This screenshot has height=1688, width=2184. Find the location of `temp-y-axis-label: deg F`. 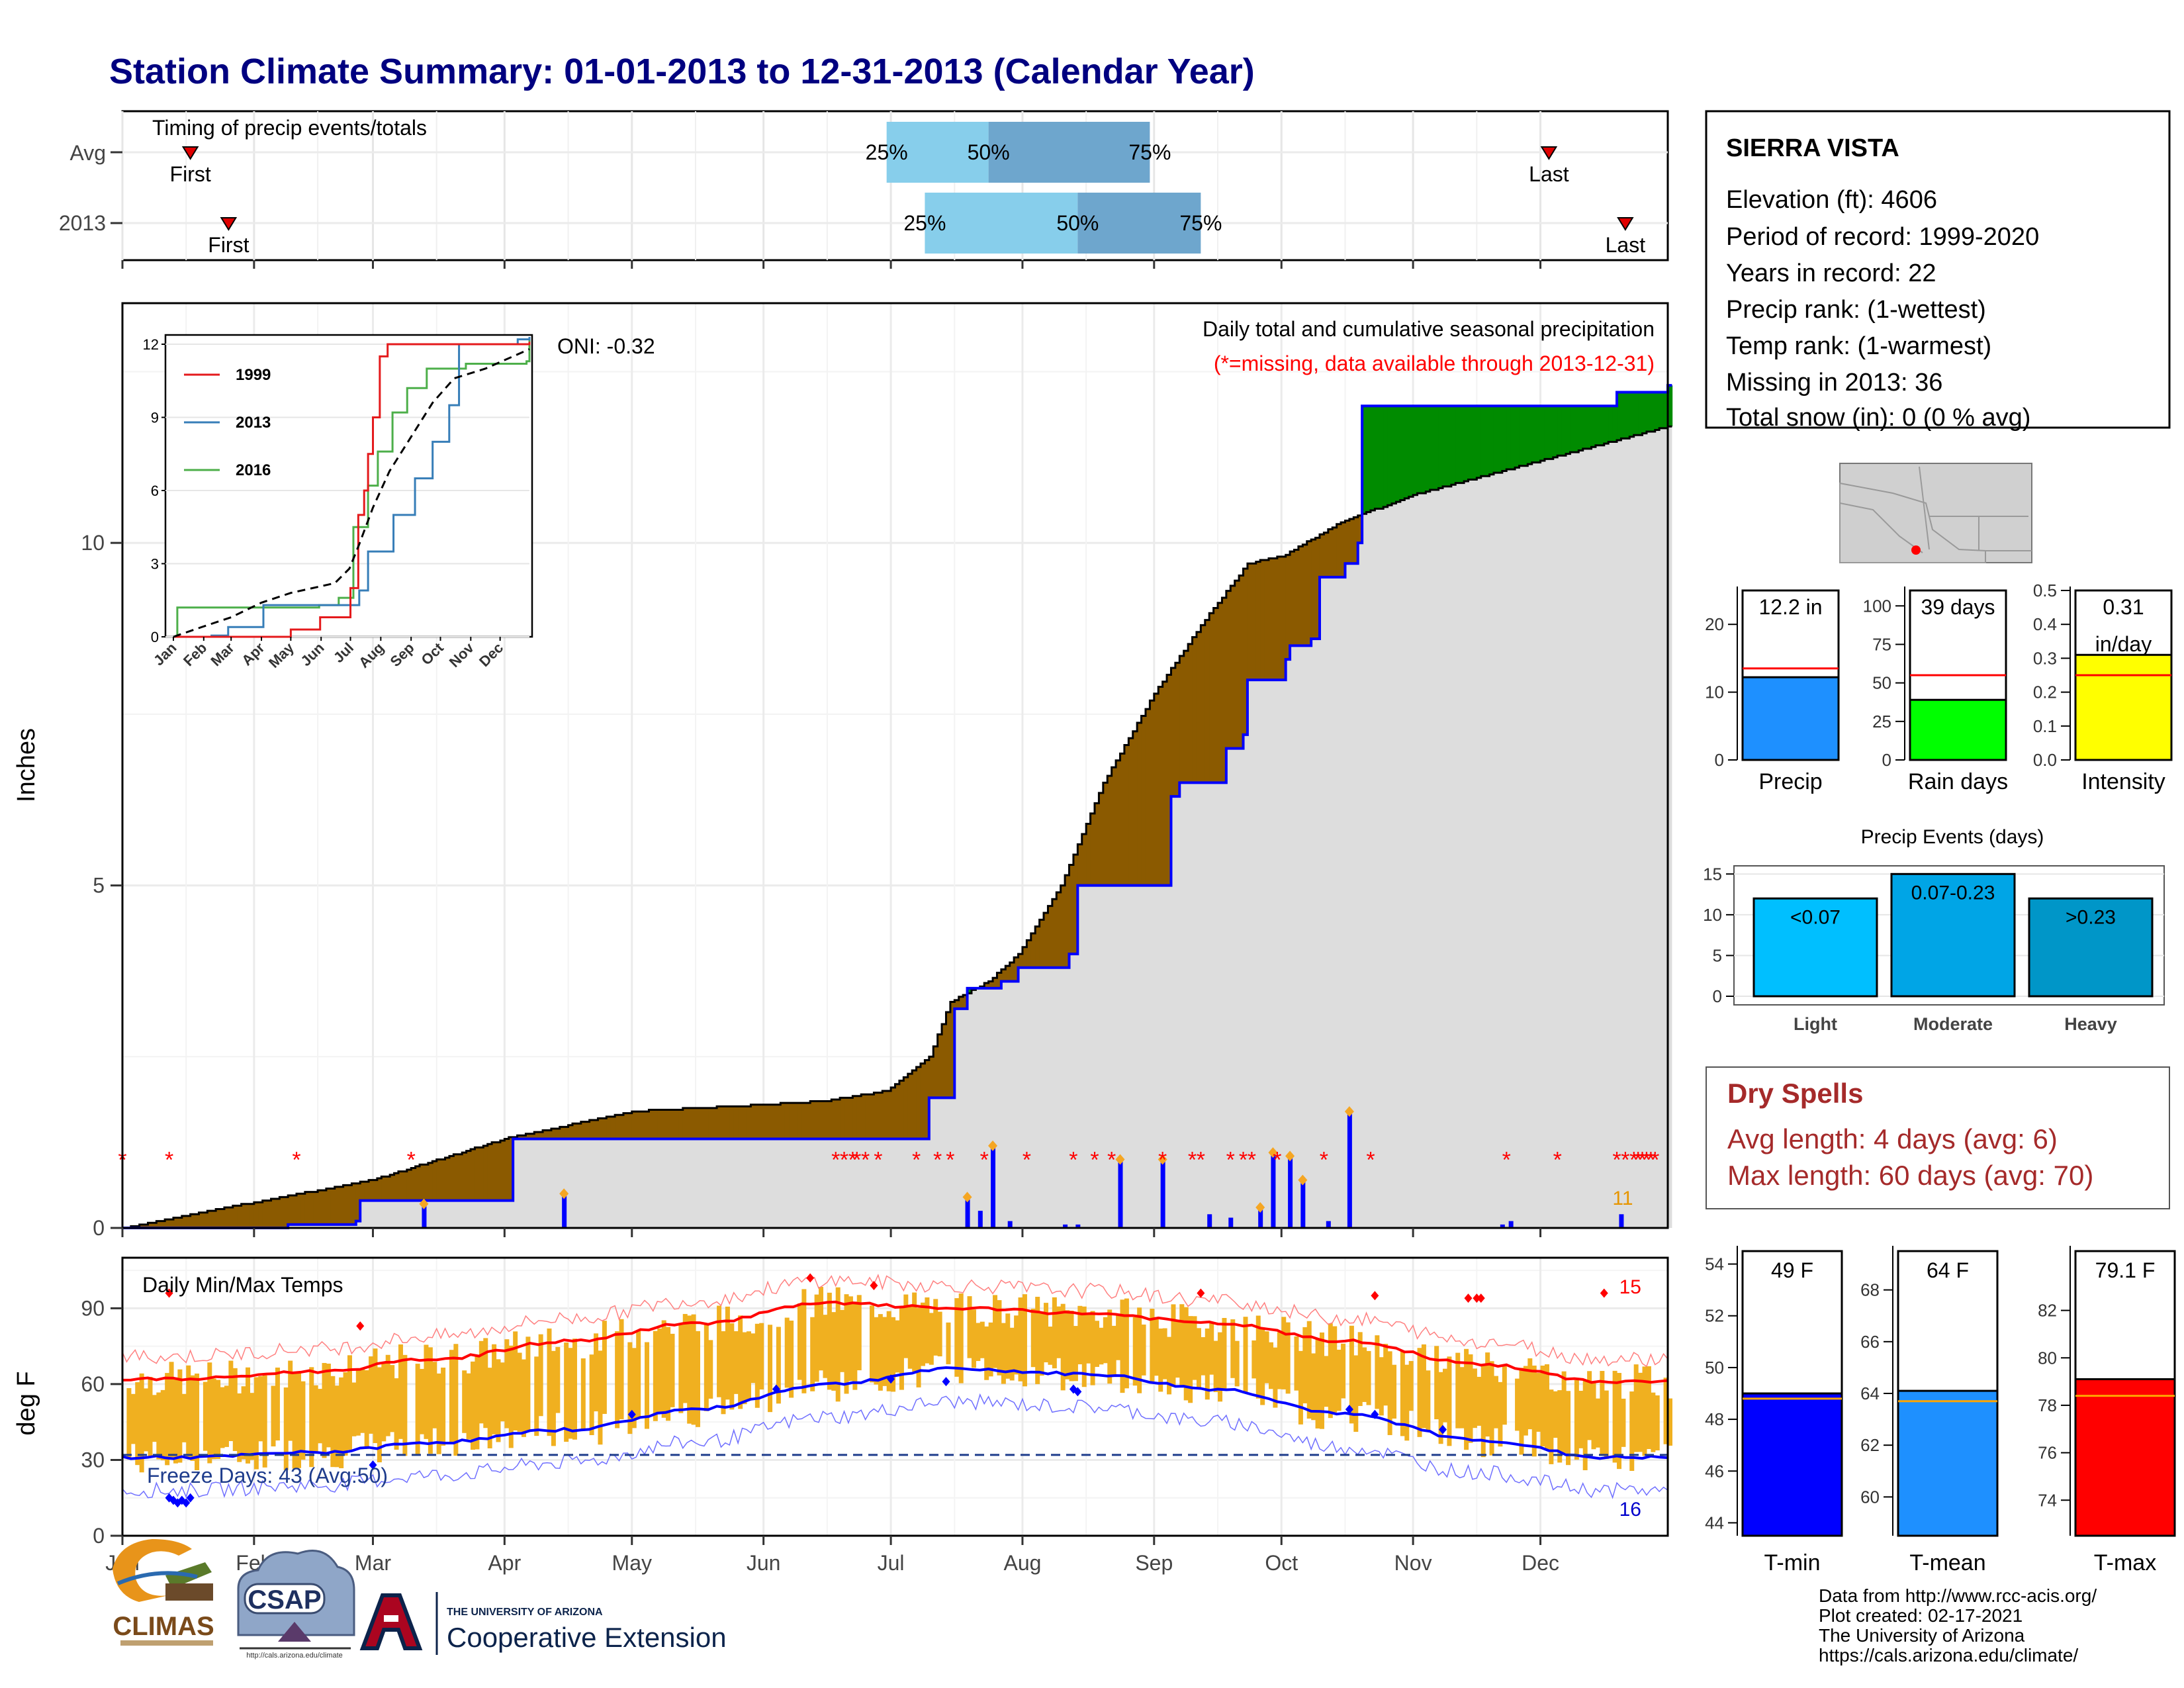

temp-y-axis-label: deg F is located at coordinates (26, 1403).